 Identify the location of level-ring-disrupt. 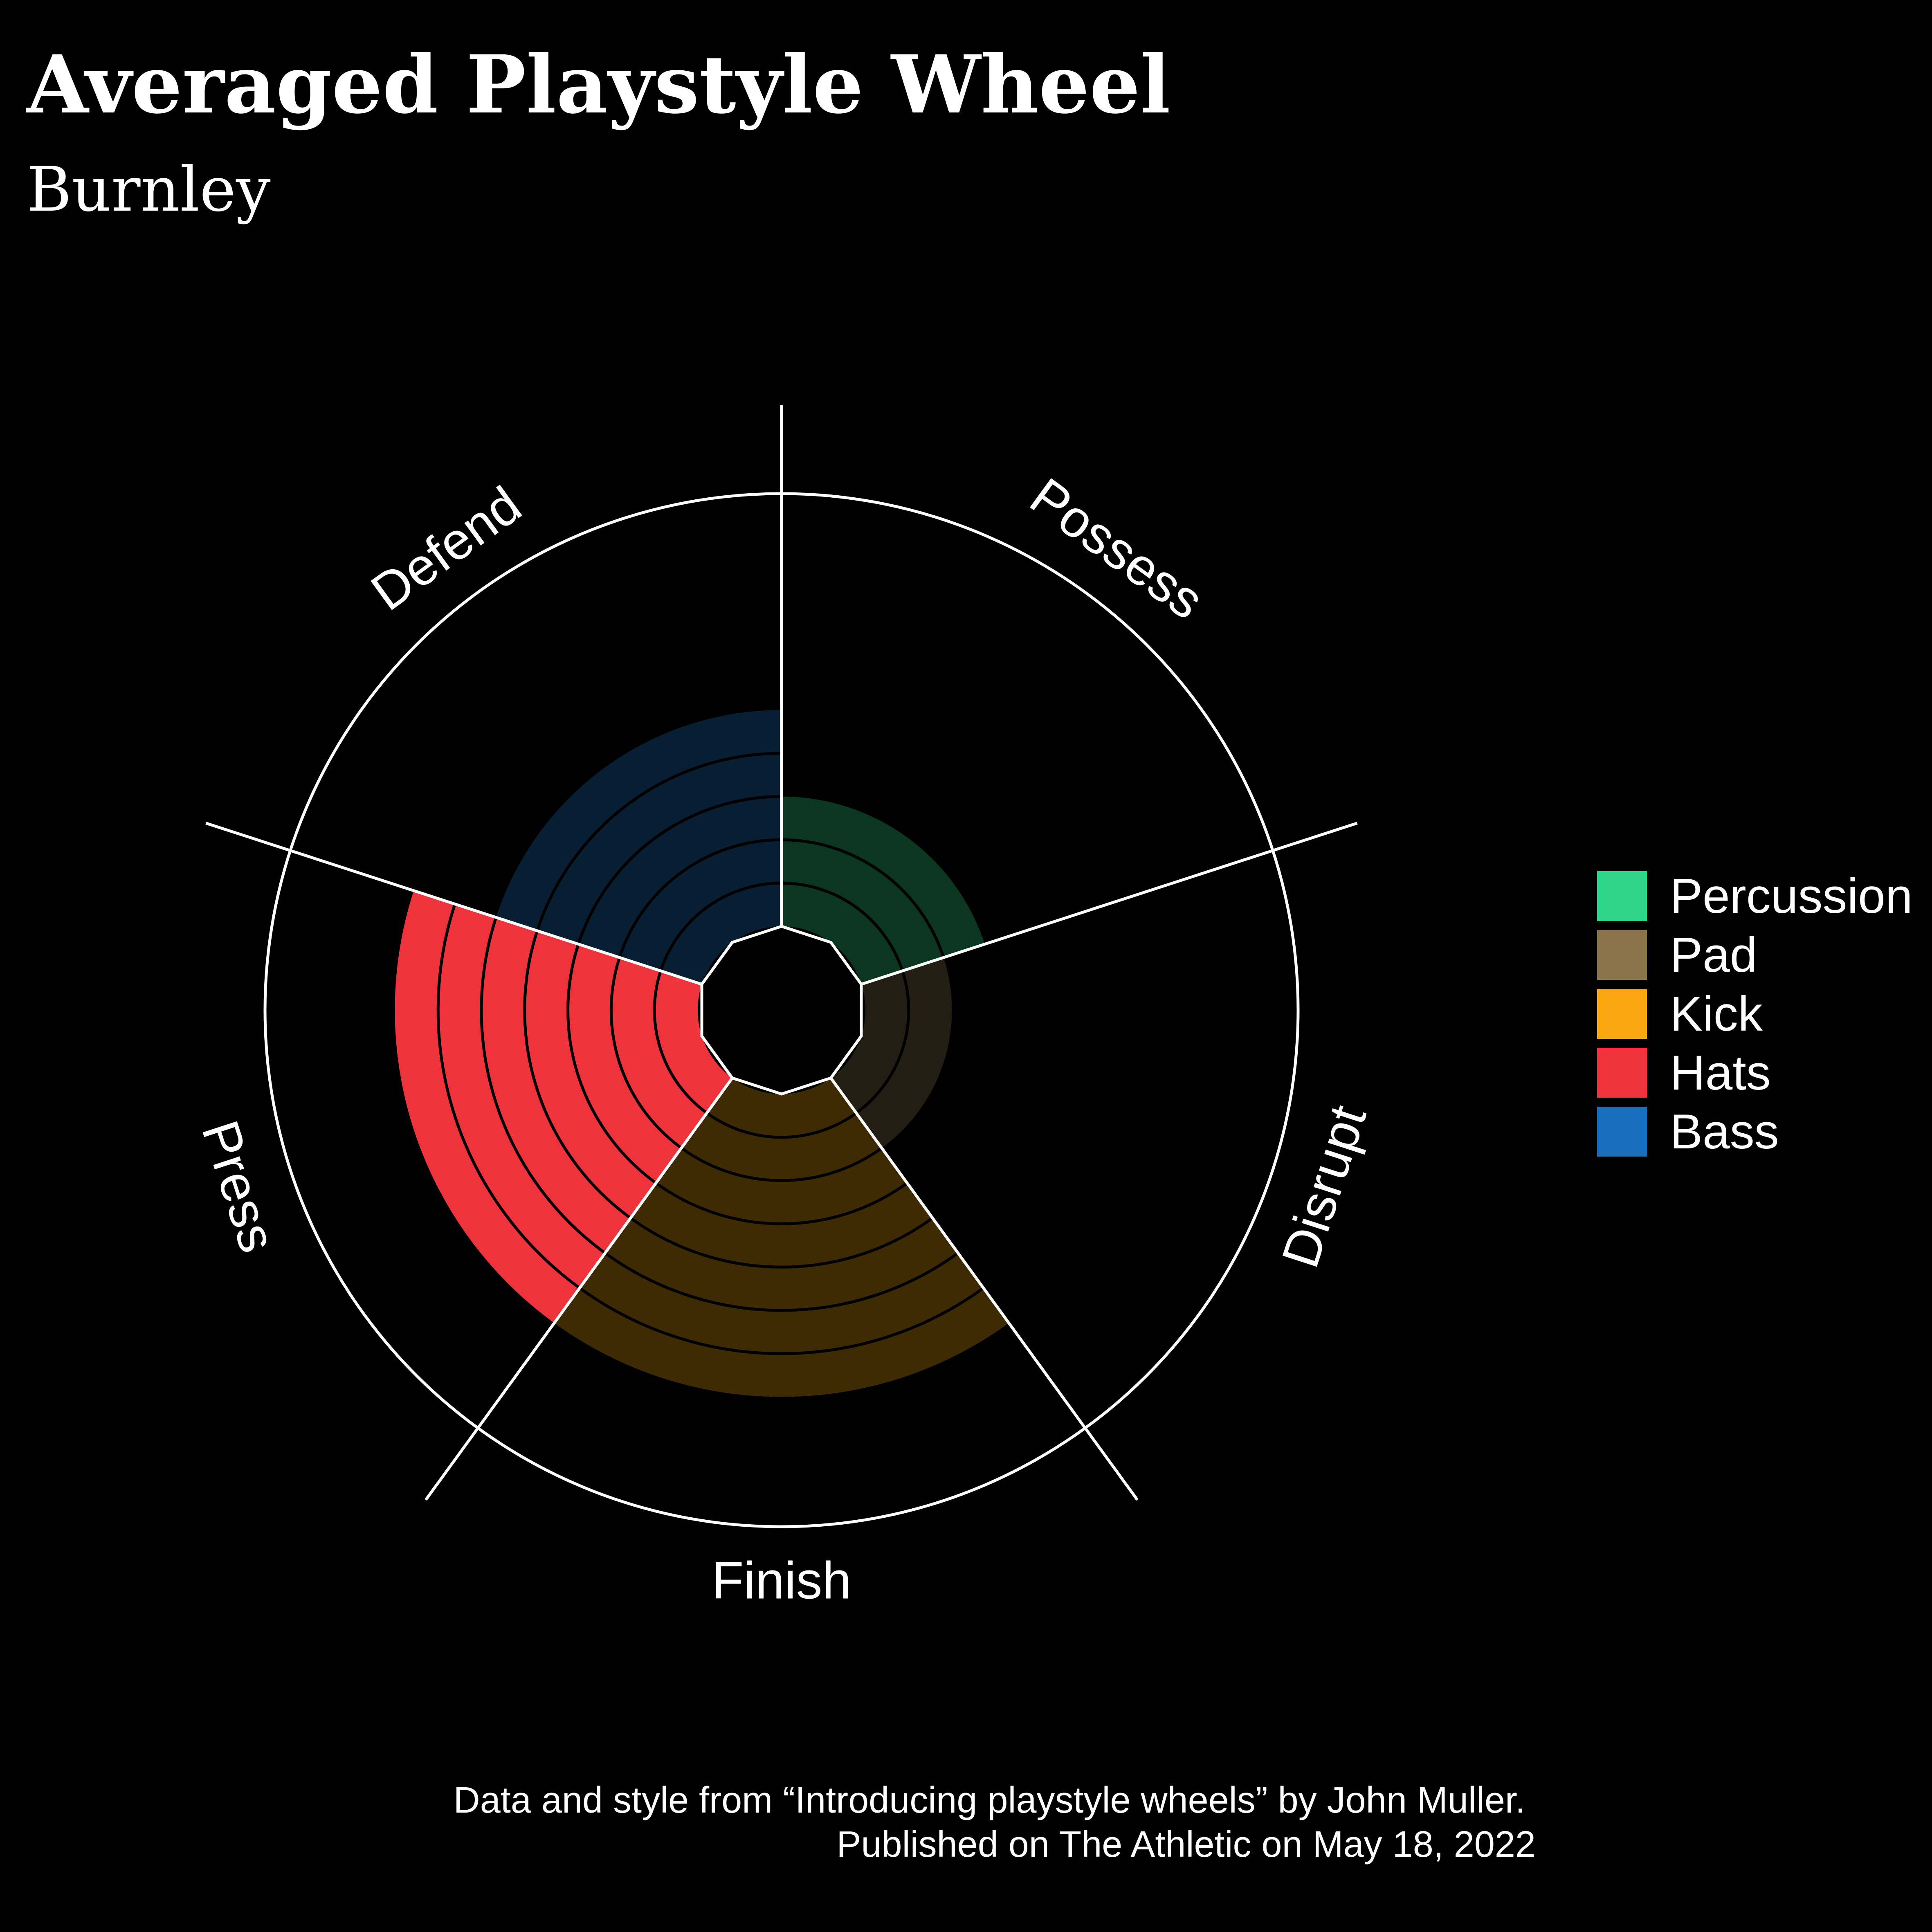
(883, 1042).